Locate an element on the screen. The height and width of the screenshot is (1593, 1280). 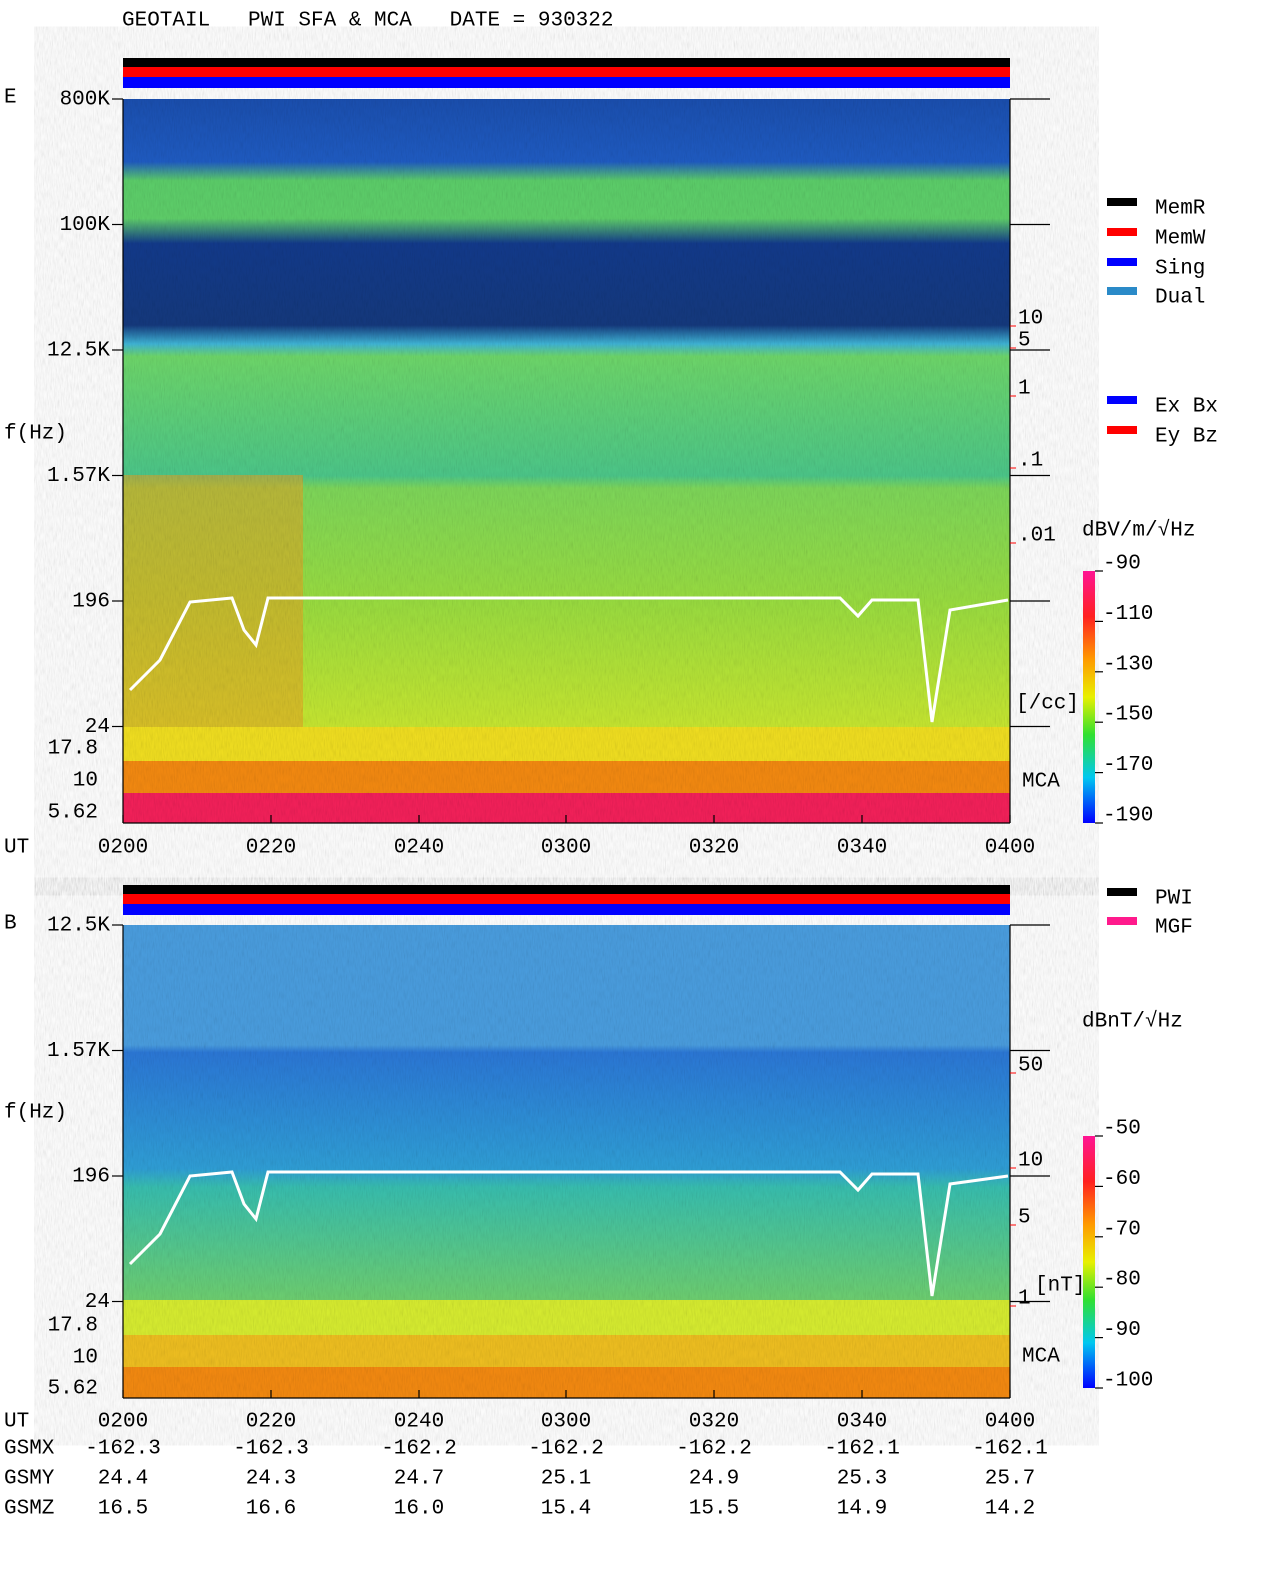
orbit-label: GSMZ is located at coordinates (29, 1509).